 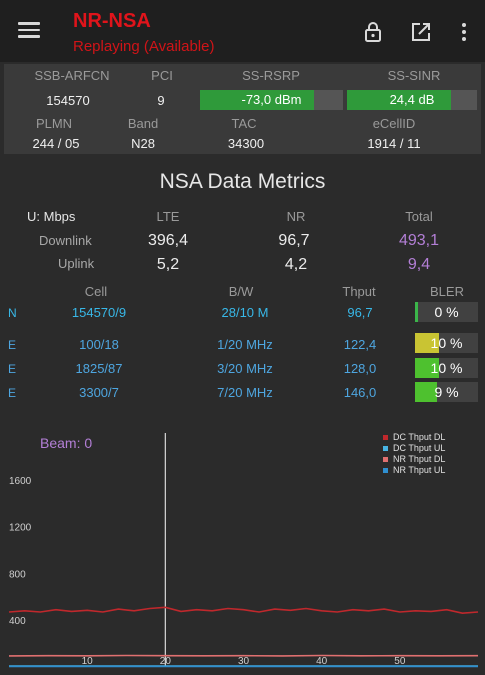 What do you see at coordinates (99, 344) in the screenshot?
I see `carrier-cell: 100/18` at bounding box center [99, 344].